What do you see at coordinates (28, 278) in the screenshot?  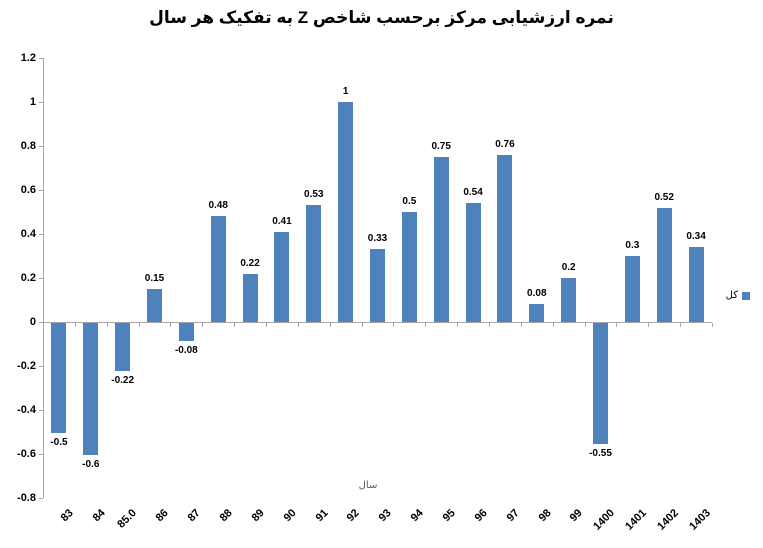 I see `y-tick-label: 0.2` at bounding box center [28, 278].